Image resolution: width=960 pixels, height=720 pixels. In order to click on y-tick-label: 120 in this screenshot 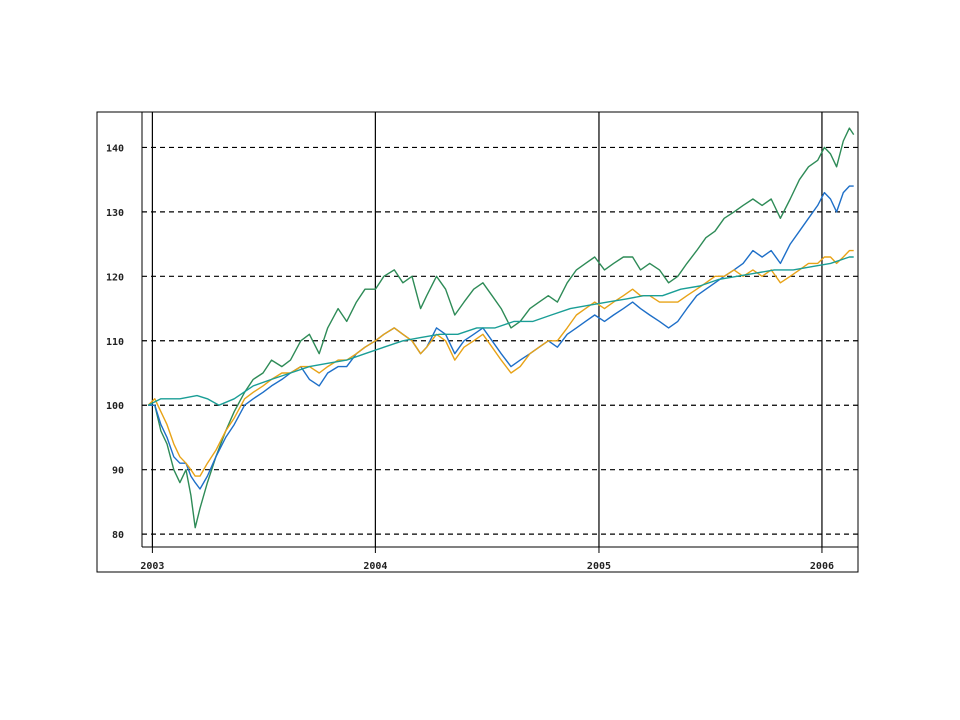, I will do `click(115, 277)`.